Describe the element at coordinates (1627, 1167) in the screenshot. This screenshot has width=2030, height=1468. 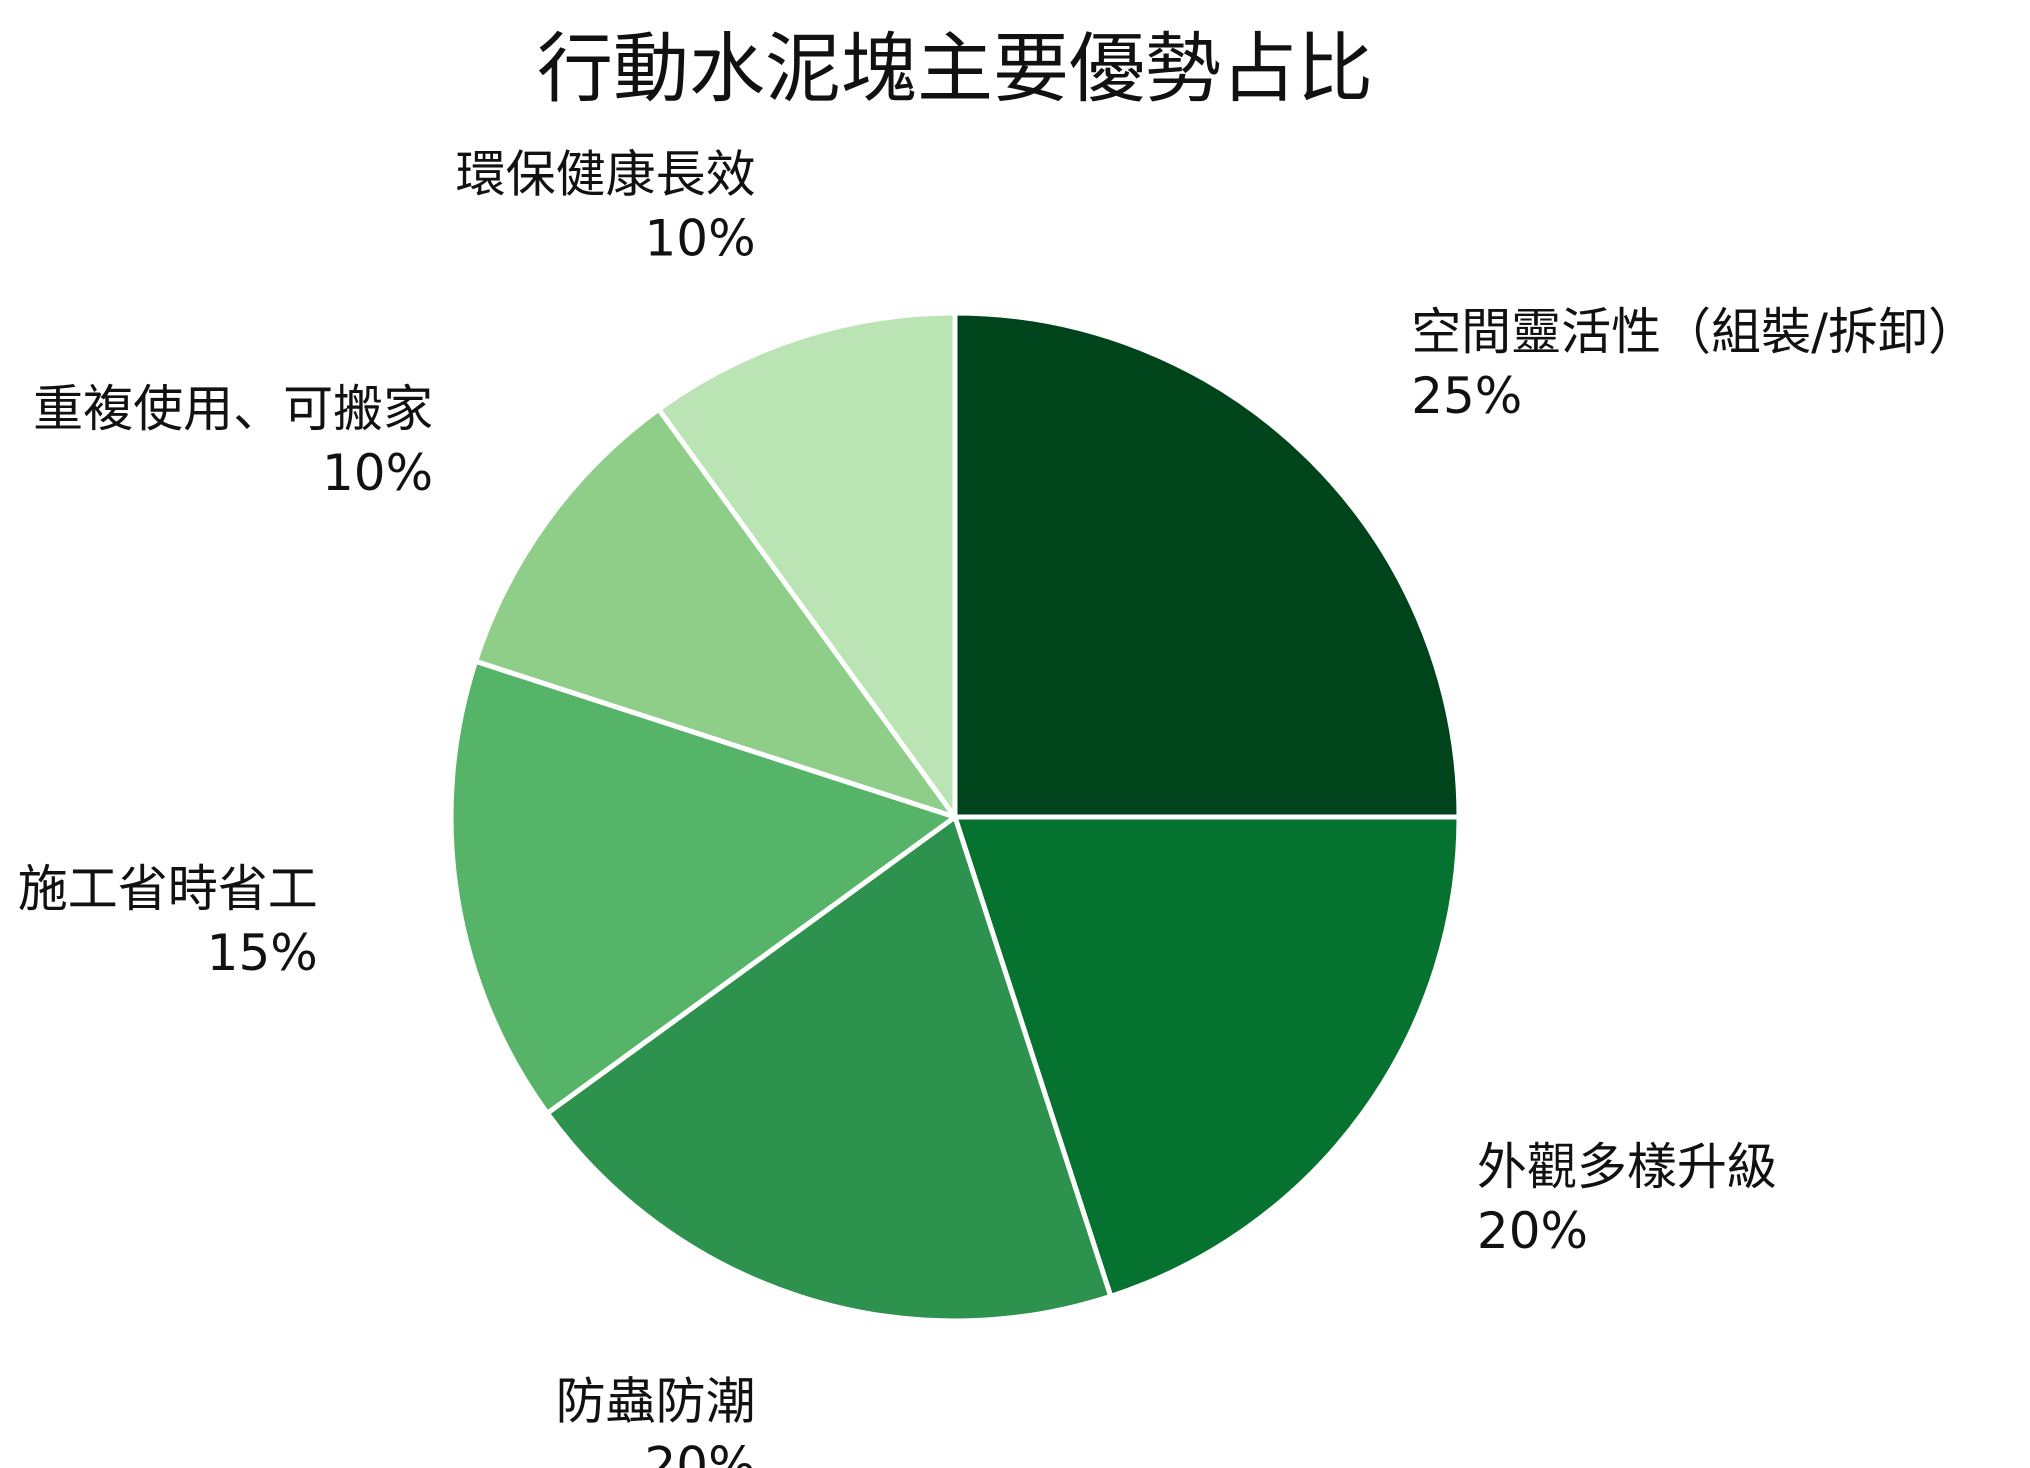
I see `slice-category-label: 外觀多樣升級` at that location.